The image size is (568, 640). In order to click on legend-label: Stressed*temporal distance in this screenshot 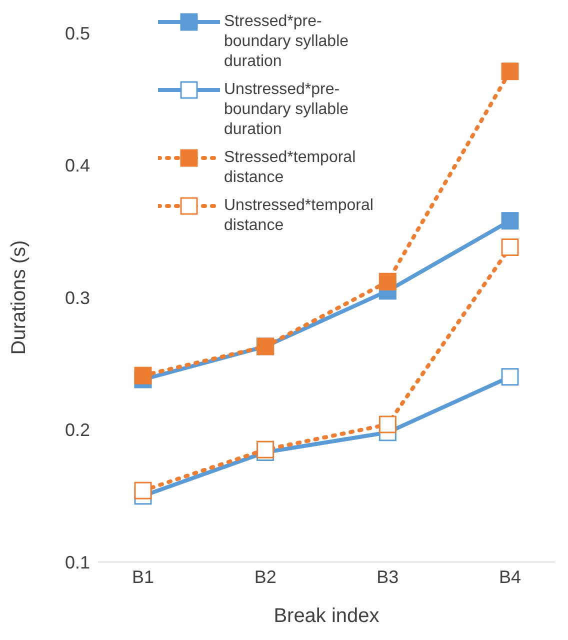, I will do `click(290, 168)`.